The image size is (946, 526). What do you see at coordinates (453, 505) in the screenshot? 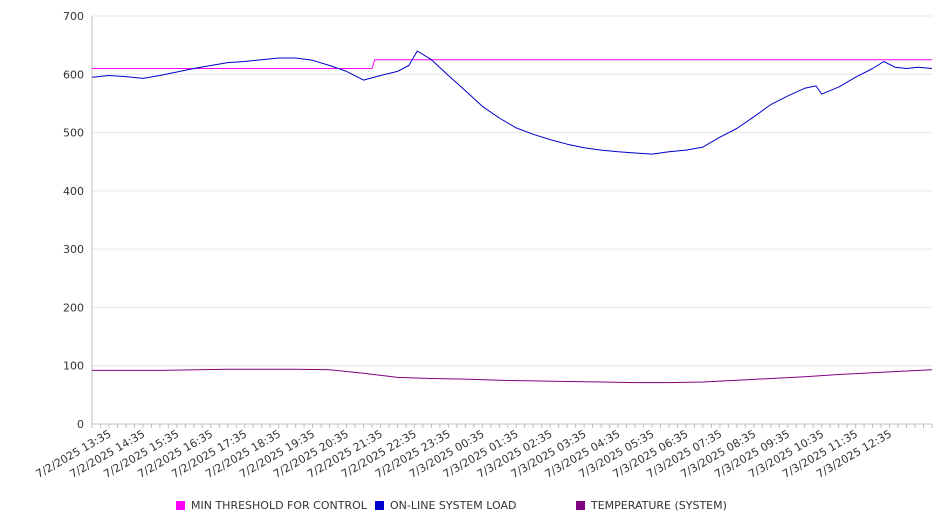
I see `legend-label: ON-LINE SYSTEM LOAD` at bounding box center [453, 505].